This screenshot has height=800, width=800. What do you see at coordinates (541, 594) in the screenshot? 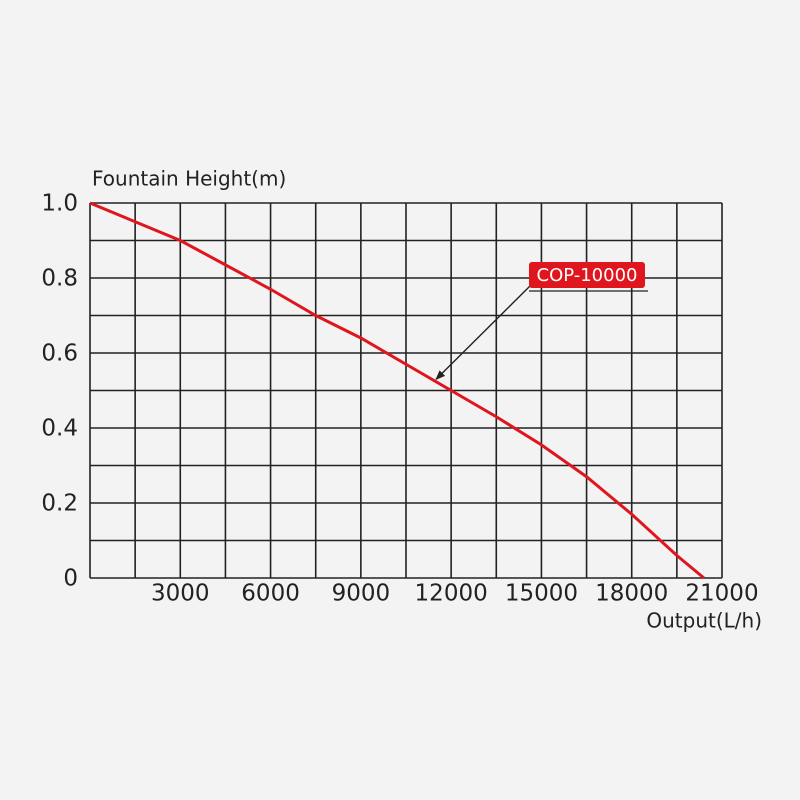
I see `x-tick-label: 15000` at bounding box center [541, 594].